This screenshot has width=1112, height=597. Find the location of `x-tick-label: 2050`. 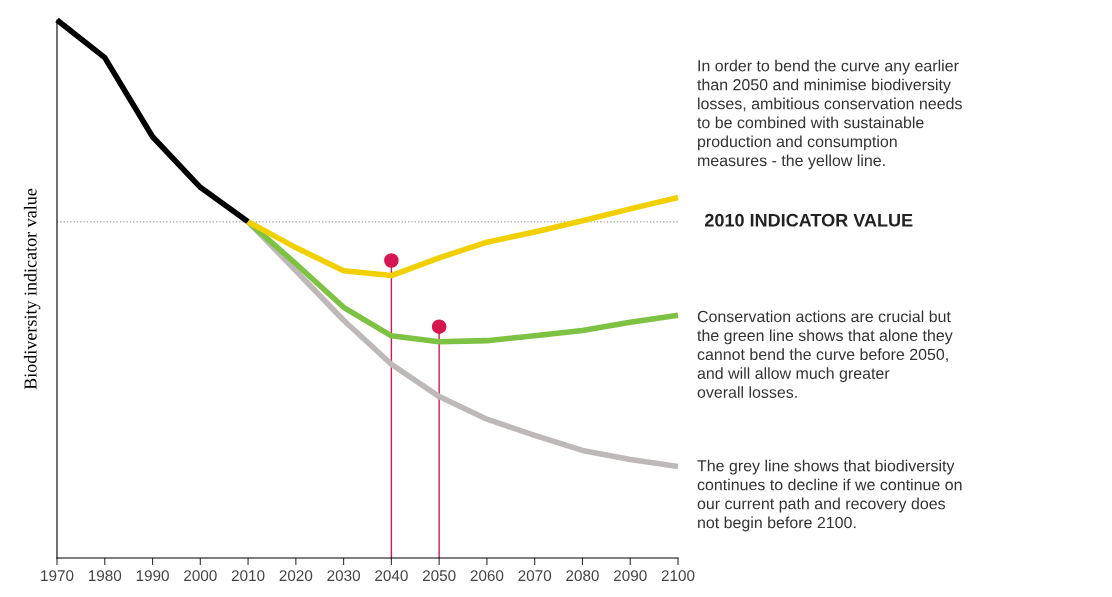

x-tick-label: 2050 is located at coordinates (439, 576).